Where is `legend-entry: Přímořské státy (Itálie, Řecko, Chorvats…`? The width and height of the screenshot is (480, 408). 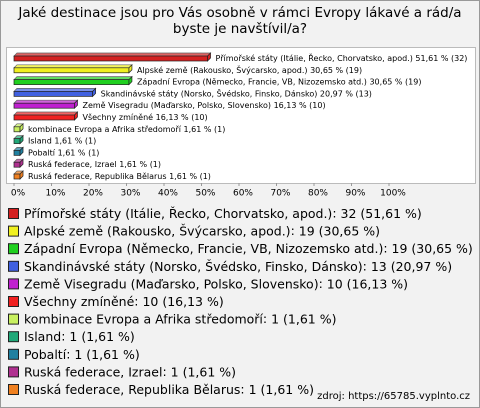
legend-entry: Přímořské státy (Itálie, Řecko, Chorvats… is located at coordinates (223, 213).